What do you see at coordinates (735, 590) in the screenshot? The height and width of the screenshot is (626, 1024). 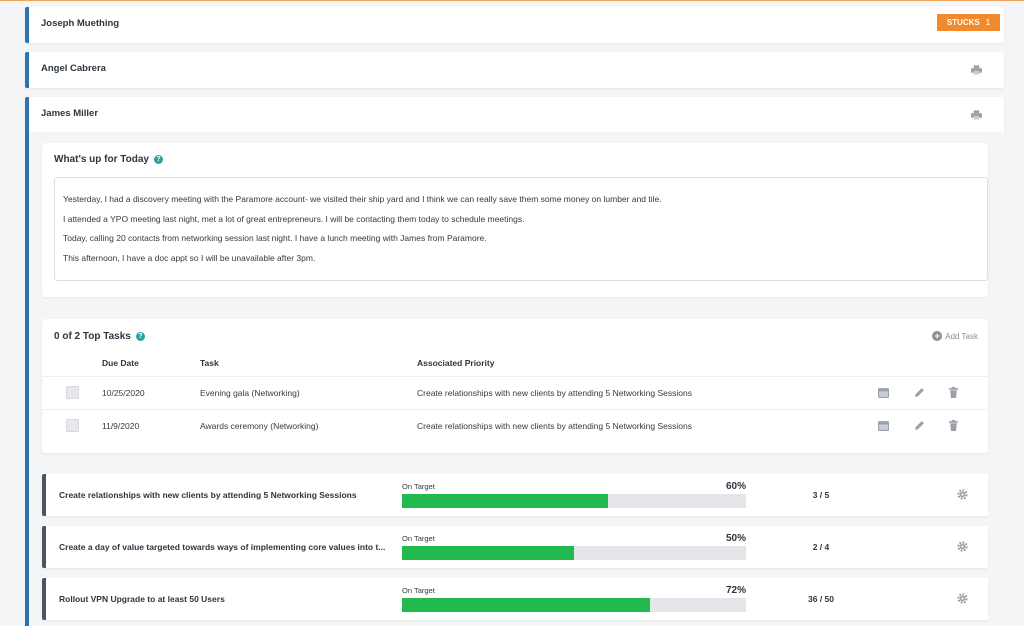 I see `percent-label: 72%` at bounding box center [735, 590].